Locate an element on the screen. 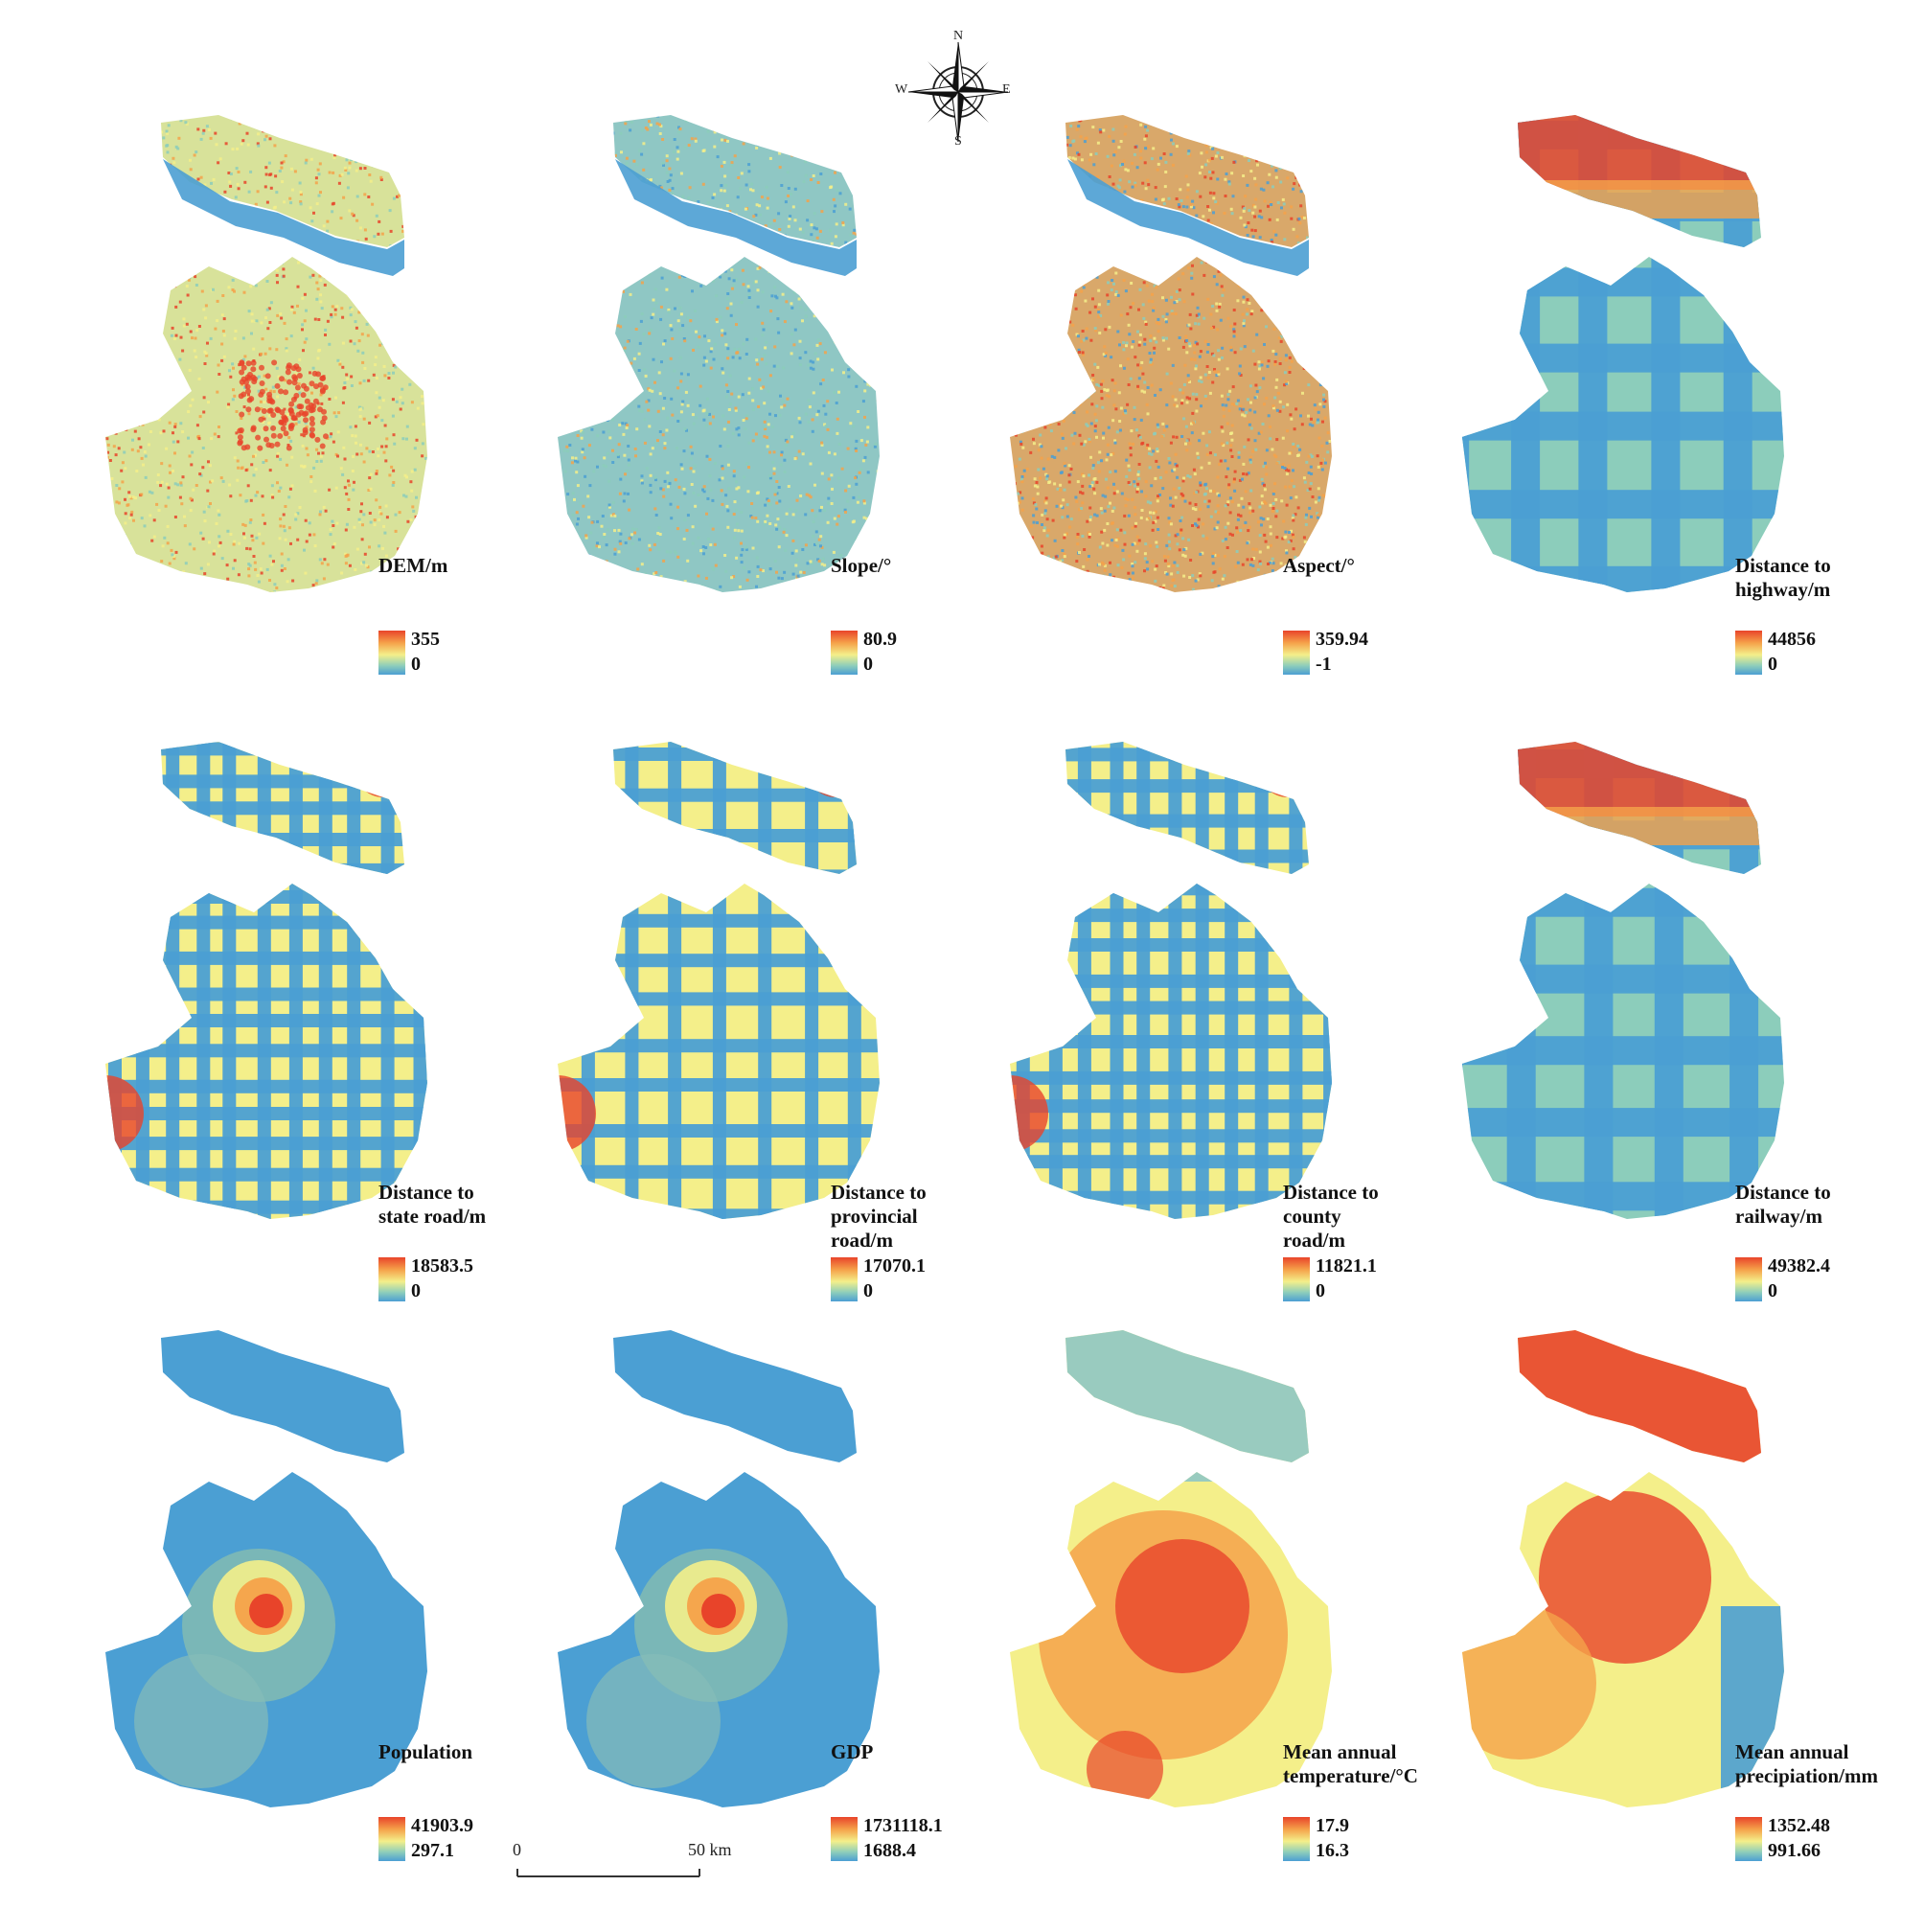 This screenshot has height=1932, width=1924. map-panel: Slope/° 80.9 0 is located at coordinates (739, 410).